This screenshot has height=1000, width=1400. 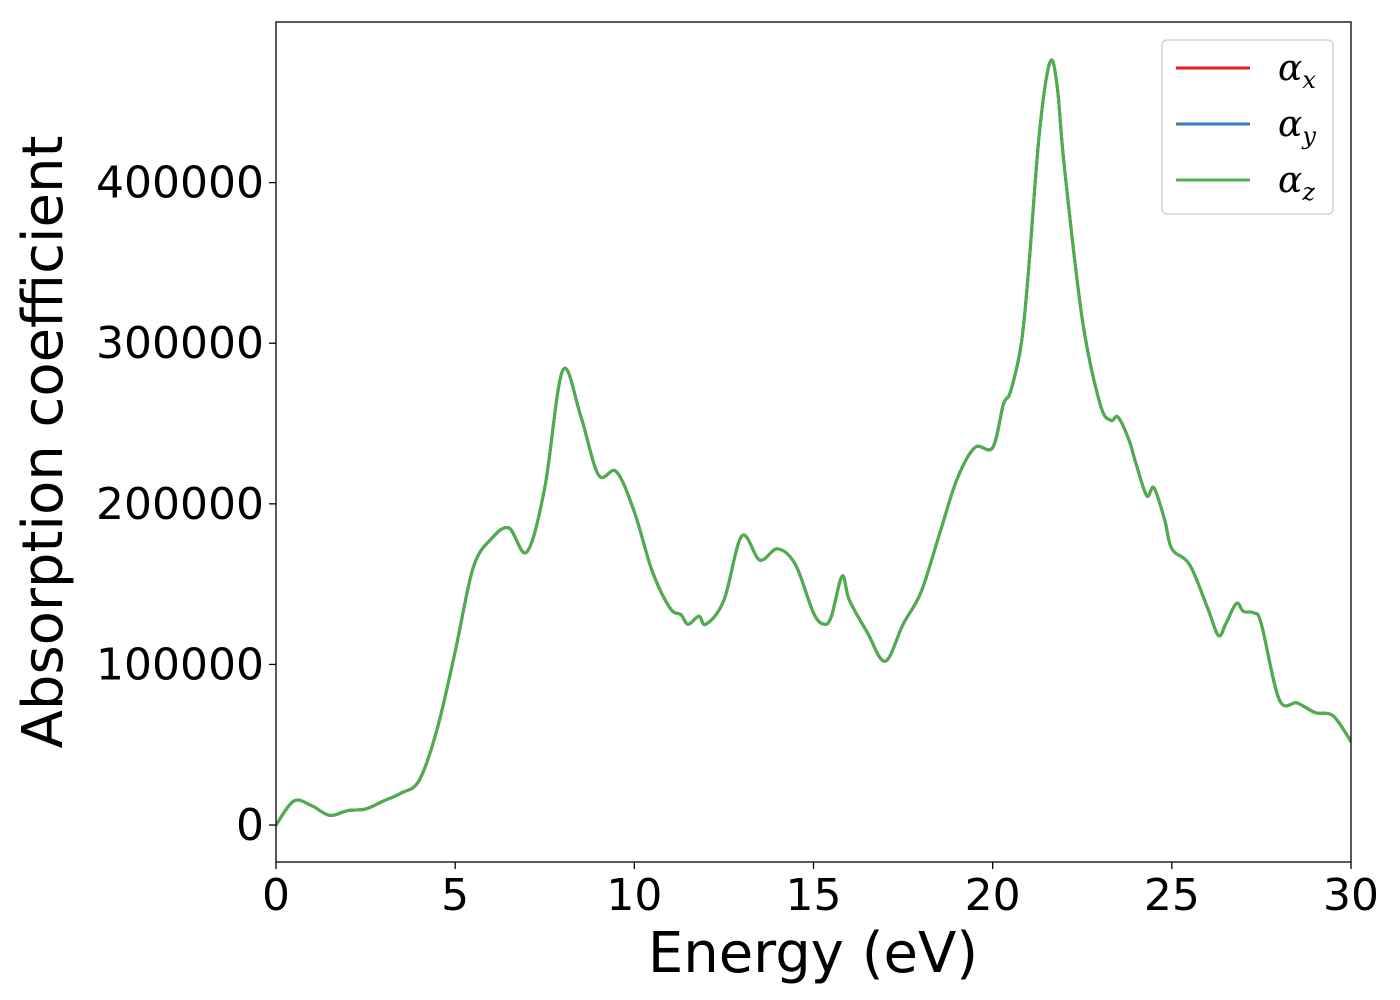 What do you see at coordinates (43, 442) in the screenshot?
I see `y-axis-title: Absorption coefficient` at bounding box center [43, 442].